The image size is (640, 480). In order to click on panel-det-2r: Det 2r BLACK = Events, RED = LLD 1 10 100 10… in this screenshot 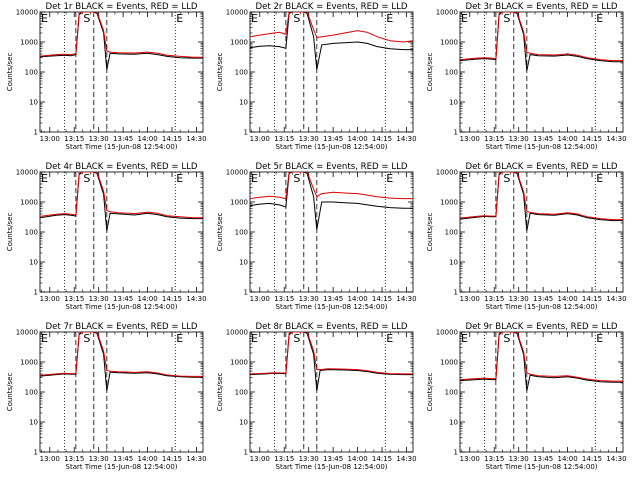, I will do `click(316, 76)`.